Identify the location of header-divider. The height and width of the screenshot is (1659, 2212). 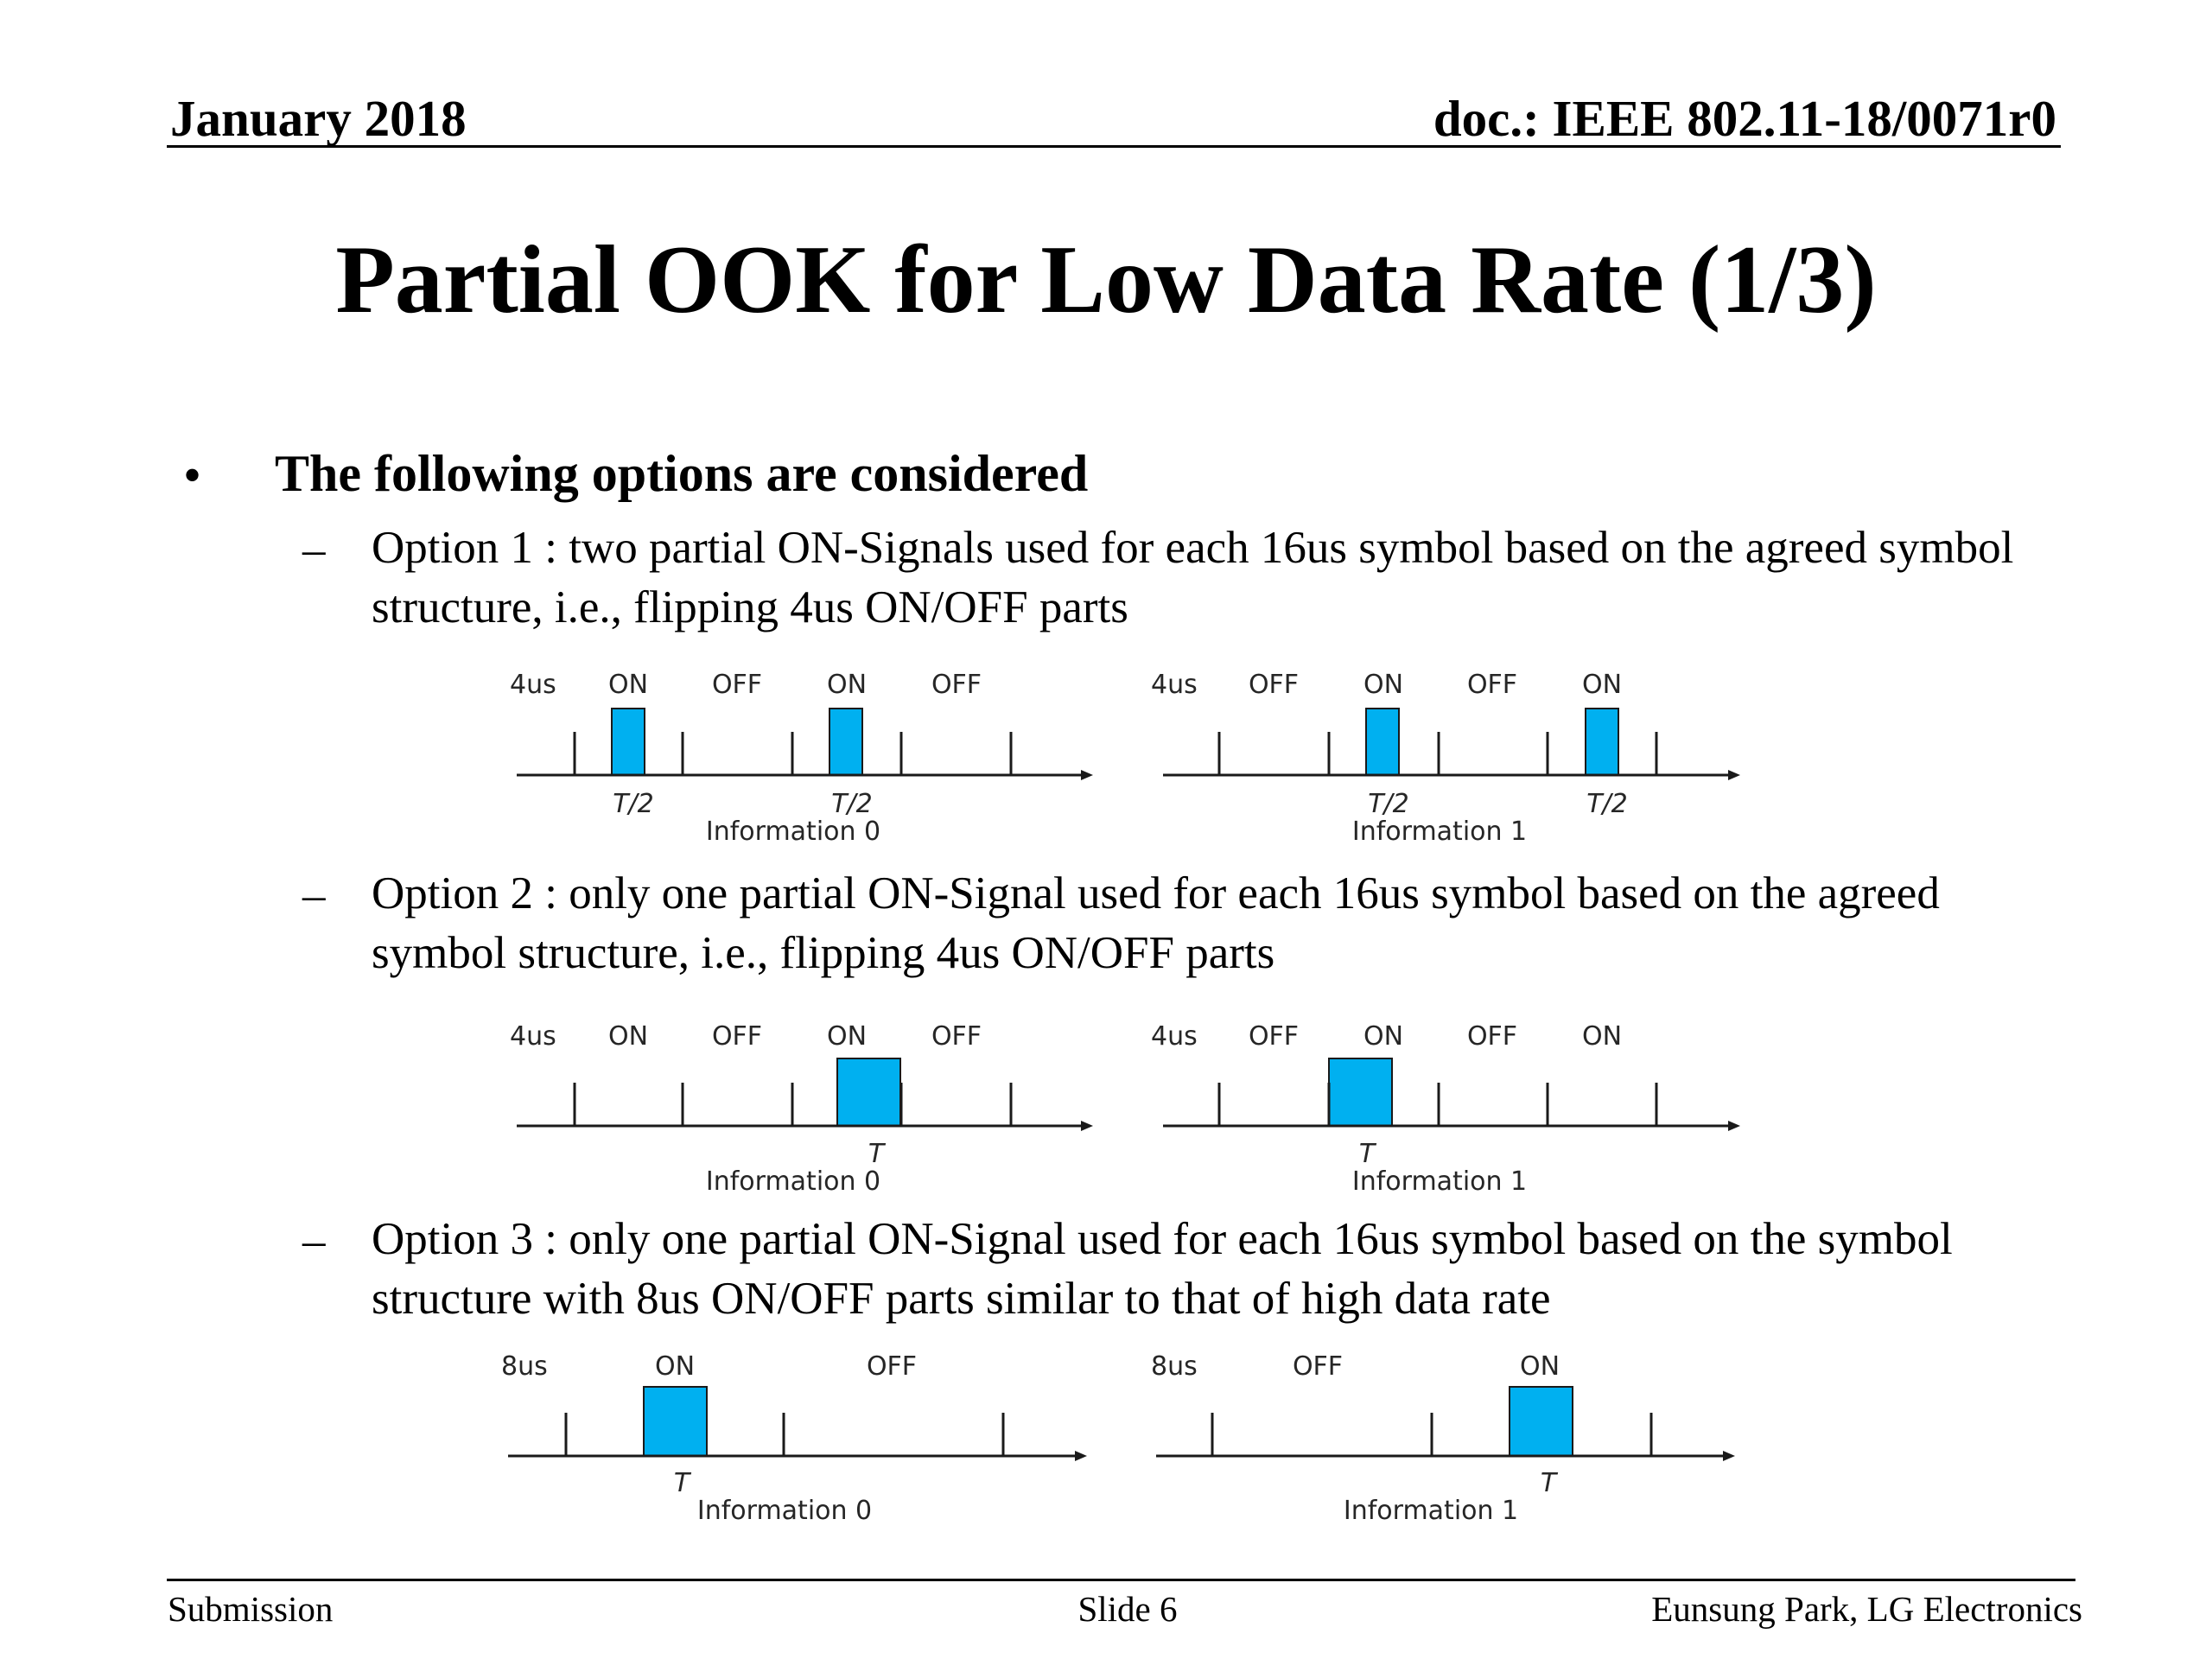
(1114, 146).